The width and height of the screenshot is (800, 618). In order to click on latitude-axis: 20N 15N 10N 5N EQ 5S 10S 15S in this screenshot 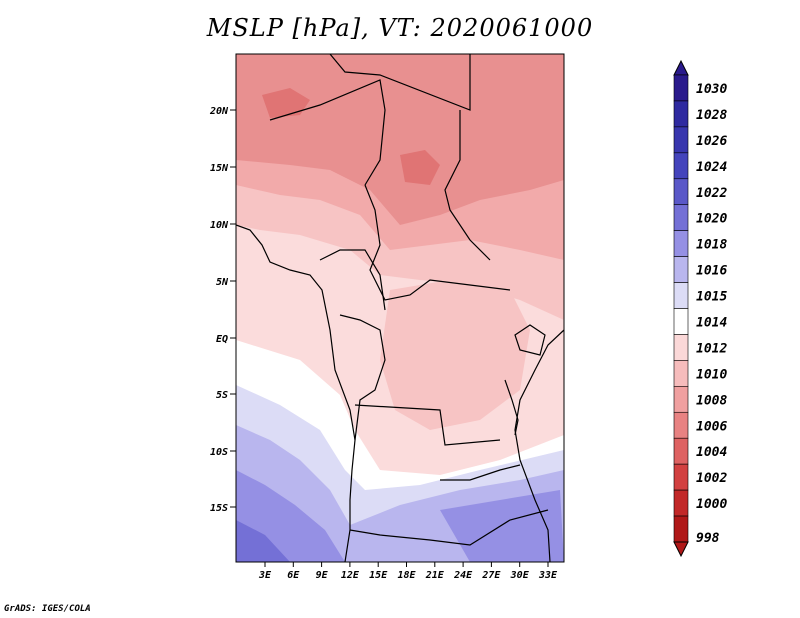, I will do `click(222, 310)`.